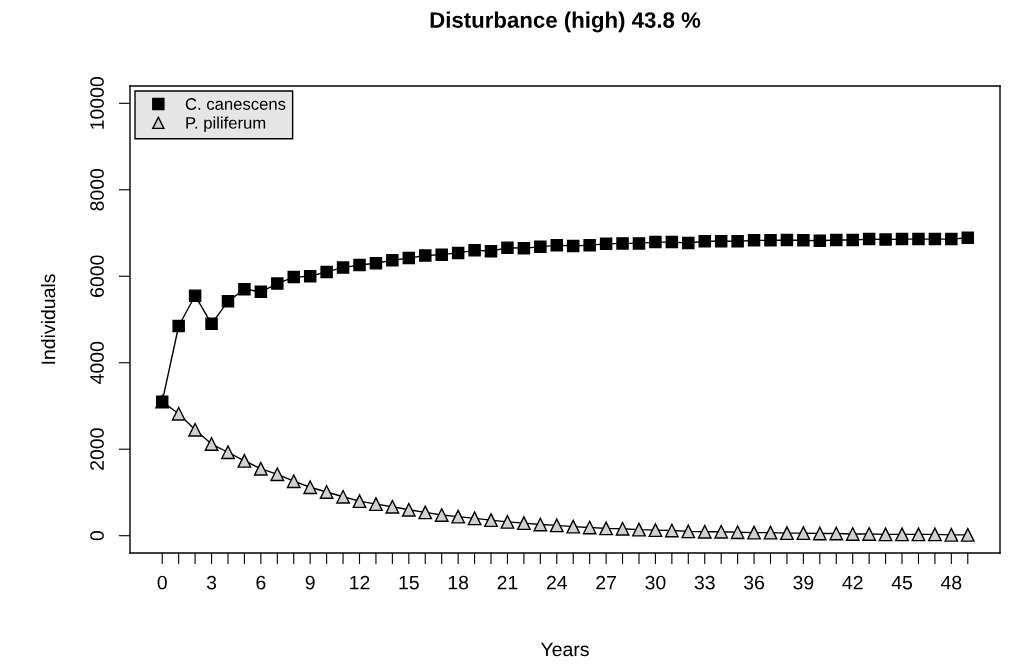  I want to click on y-tick-label: 2000, so click(97, 449).